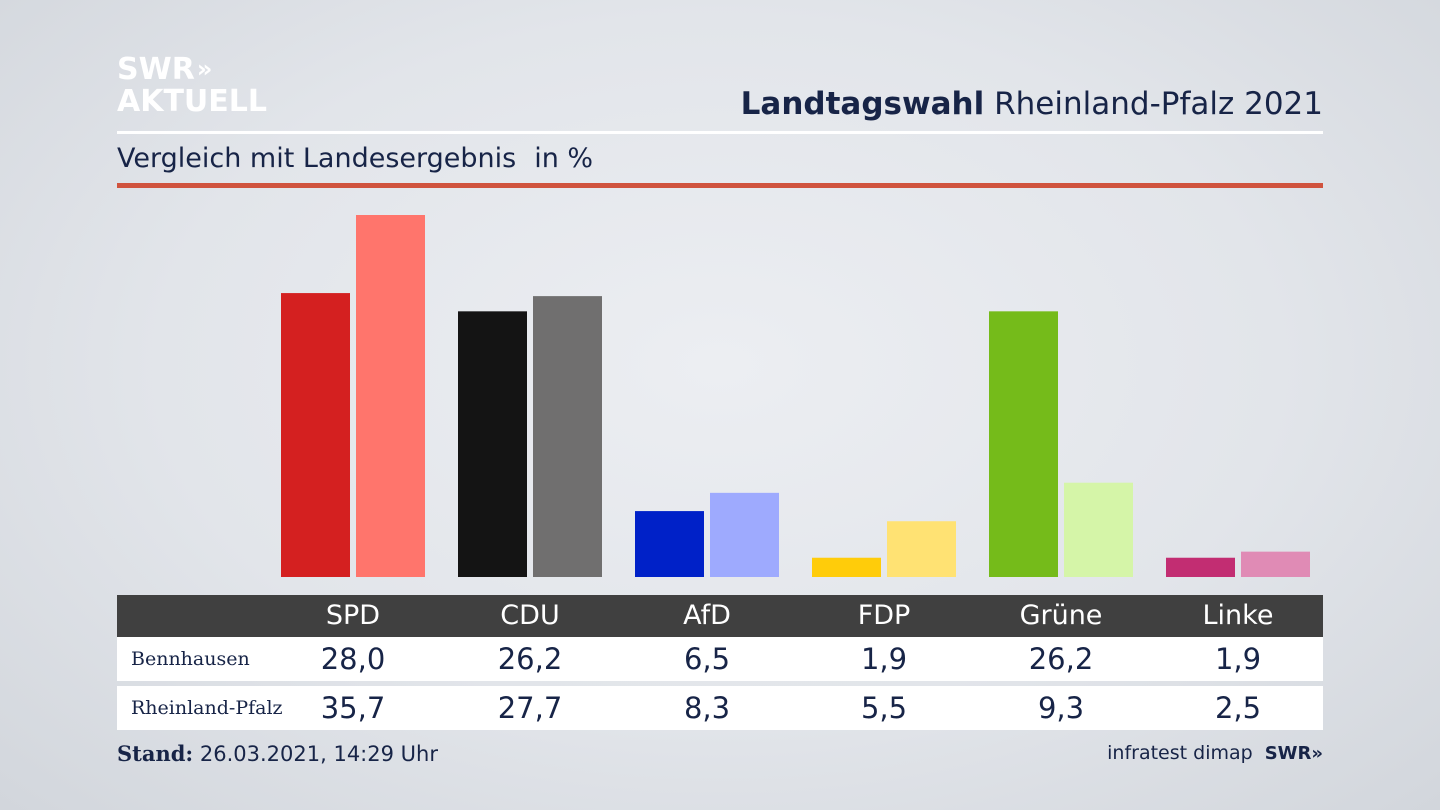 This screenshot has width=1440, height=810. What do you see at coordinates (744, 534) in the screenshot?
I see `bar-afd-state` at bounding box center [744, 534].